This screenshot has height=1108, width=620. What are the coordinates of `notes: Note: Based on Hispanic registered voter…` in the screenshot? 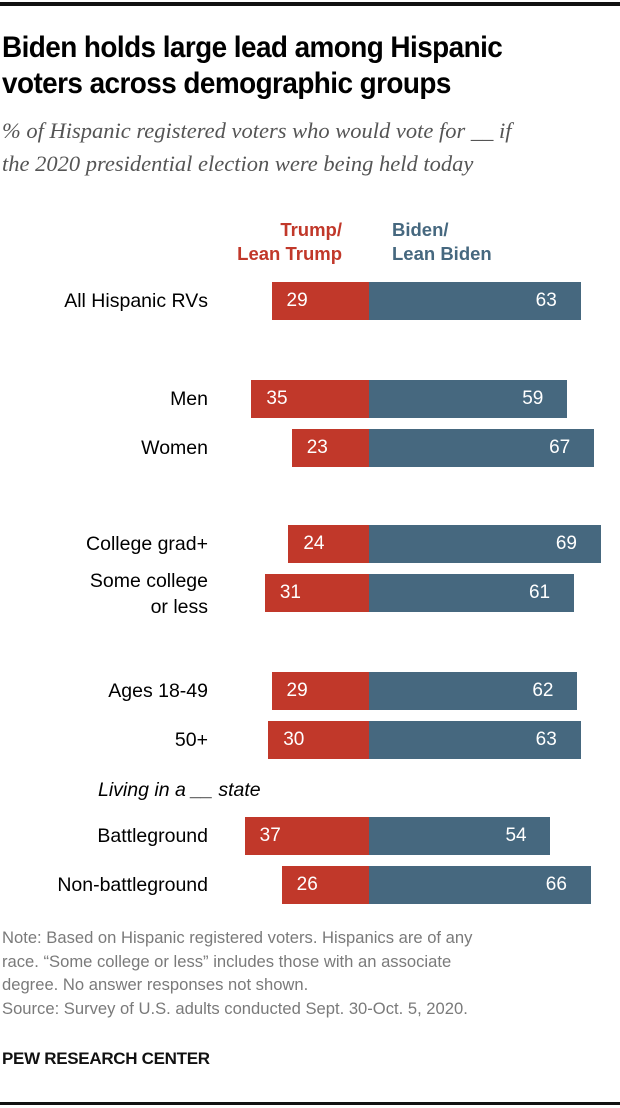 It's located at (307, 973).